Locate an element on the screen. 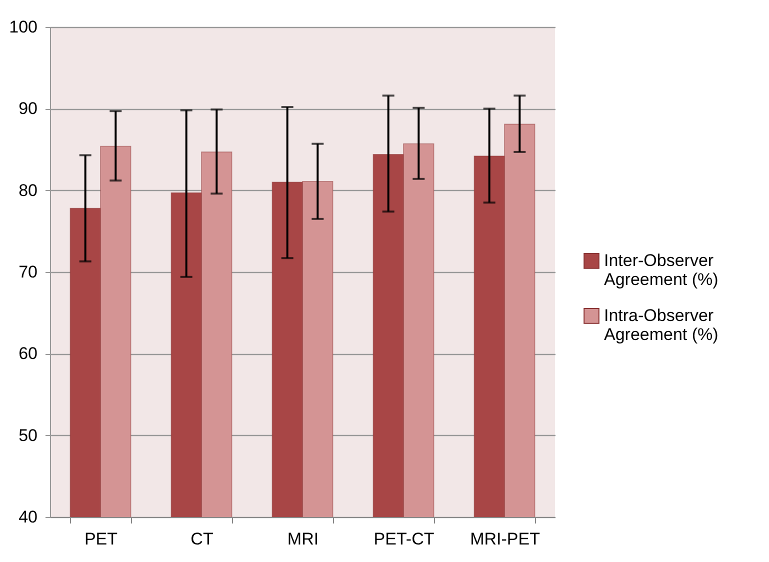  y-tick-label: 80 is located at coordinates (28, 190).